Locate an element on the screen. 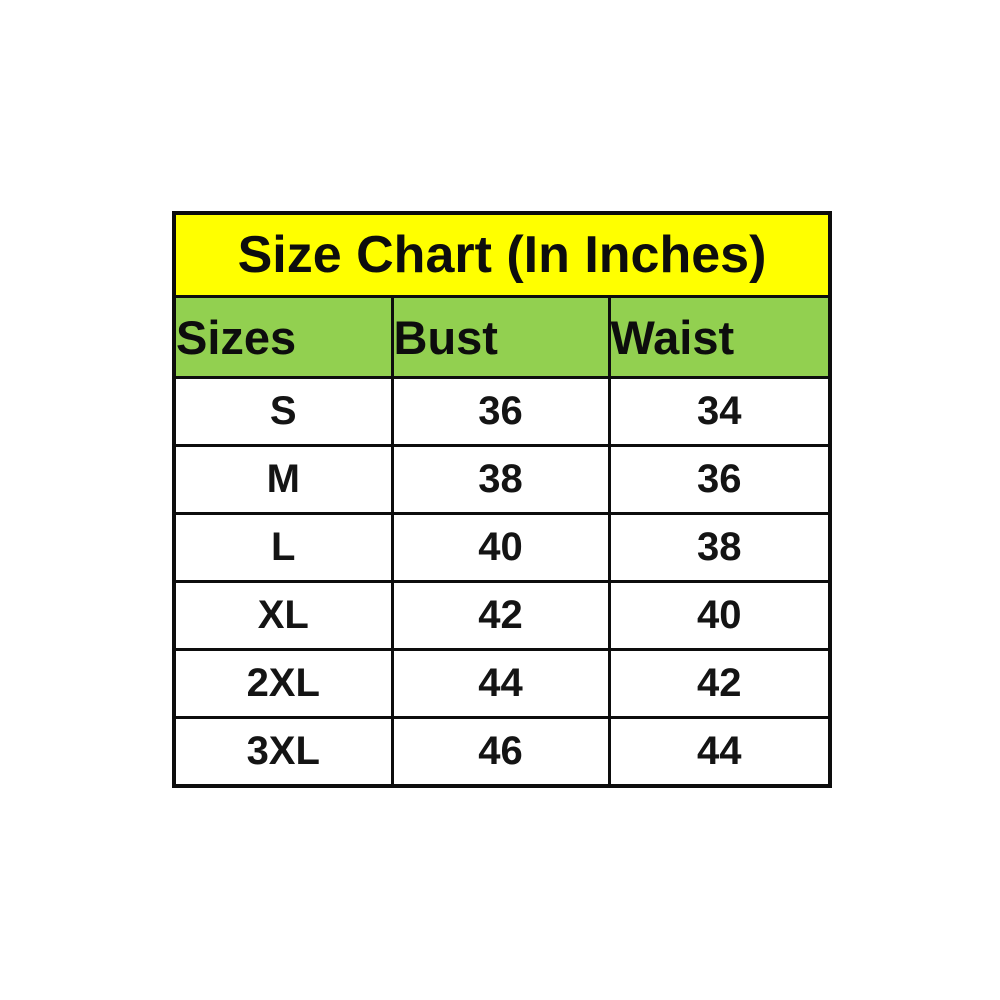 The width and height of the screenshot is (1000, 1000). waist-cell: 34 is located at coordinates (719, 411).